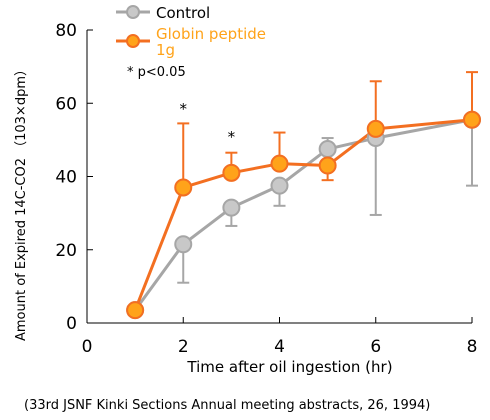  I want to click on legend-marker-control, so click(133, 12).